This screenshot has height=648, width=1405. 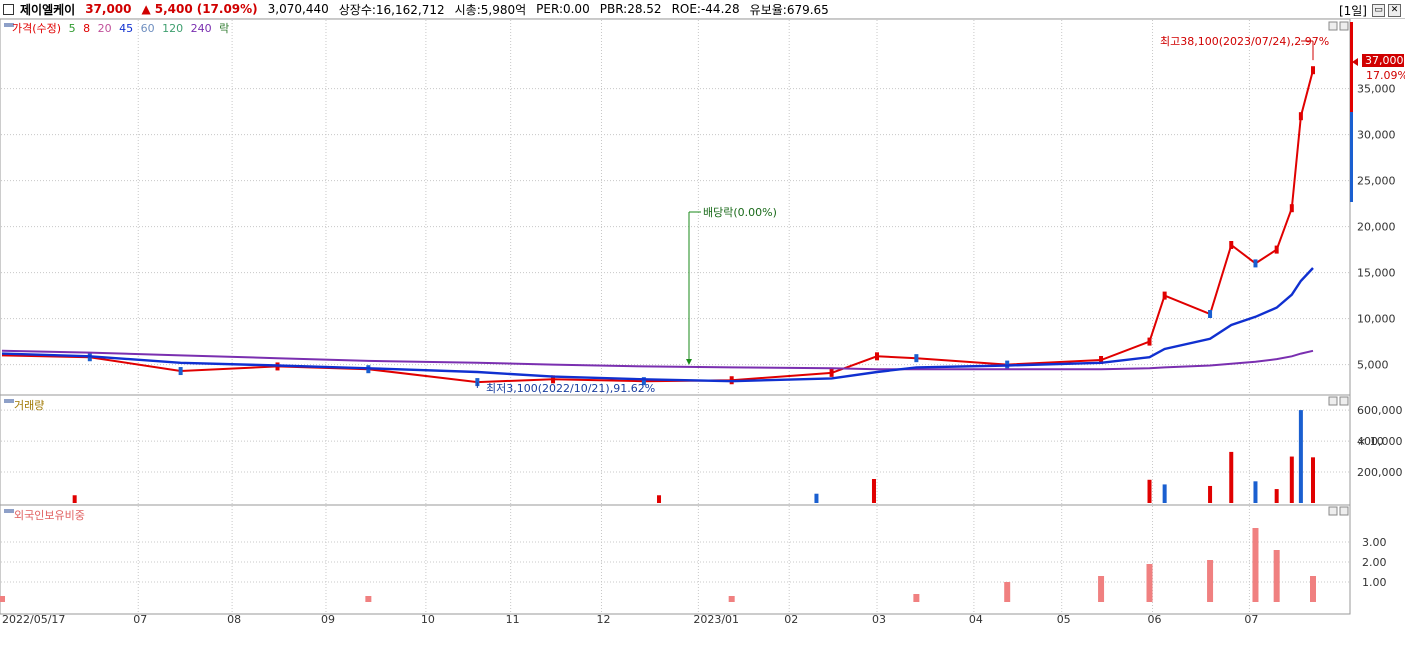 I want to click on x-tick-label: 2023/01, so click(x=716, y=619).